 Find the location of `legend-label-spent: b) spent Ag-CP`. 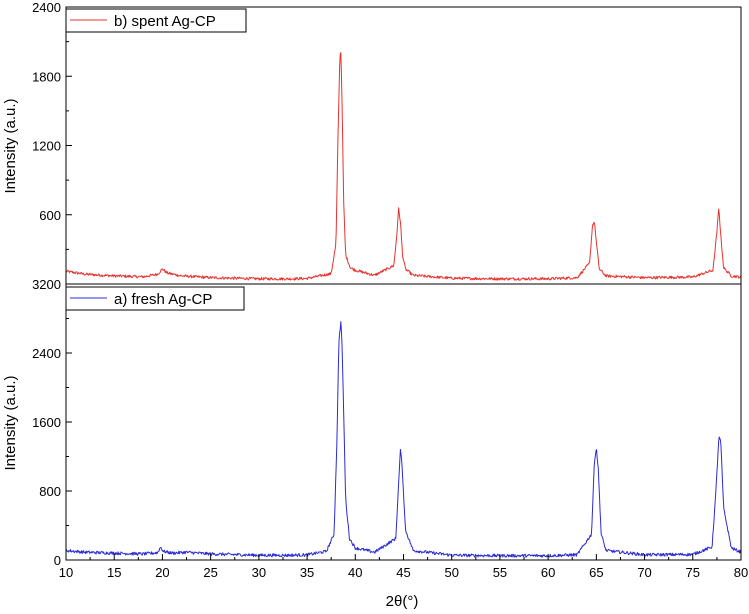

legend-label-spent: b) spent Ag-CP is located at coordinates (165, 21).